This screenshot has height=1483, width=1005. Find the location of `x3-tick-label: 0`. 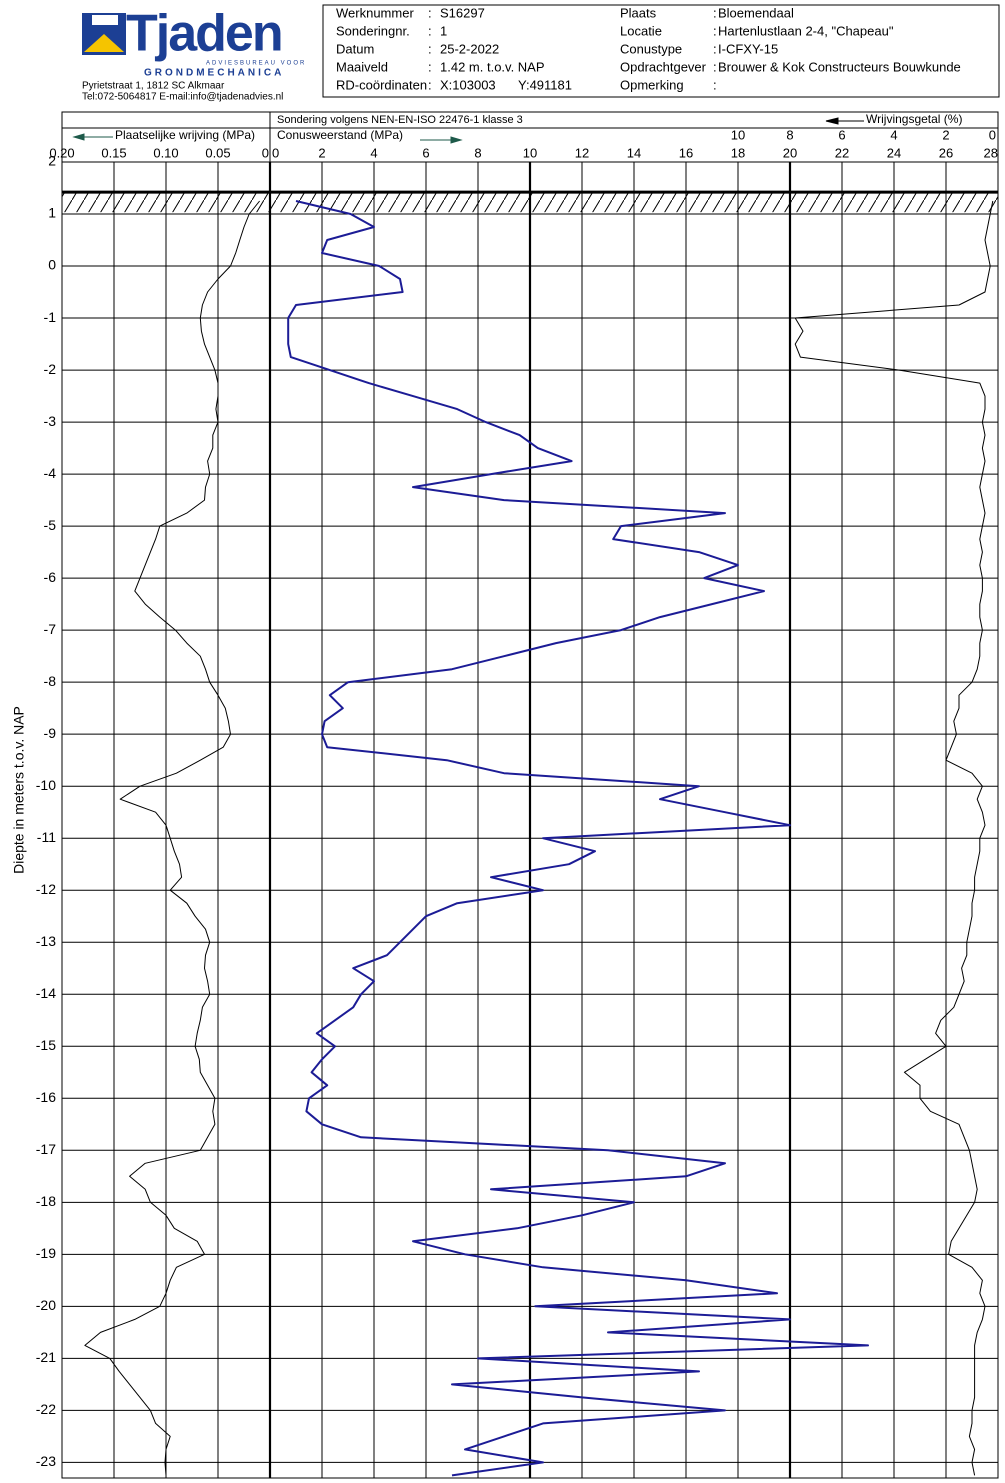

x3-tick-label: 0 is located at coordinates (992, 134).